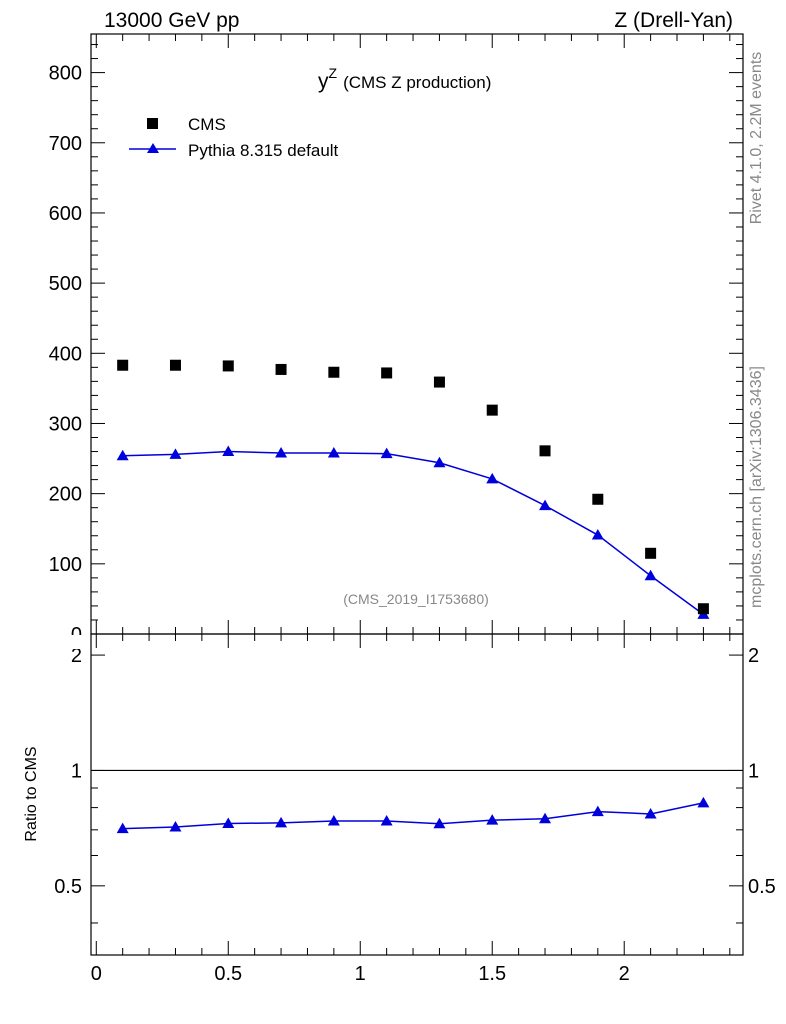 Image resolution: width=786 pixels, height=1024 pixels. I want to click on legend-cms-marker, so click(152, 123).